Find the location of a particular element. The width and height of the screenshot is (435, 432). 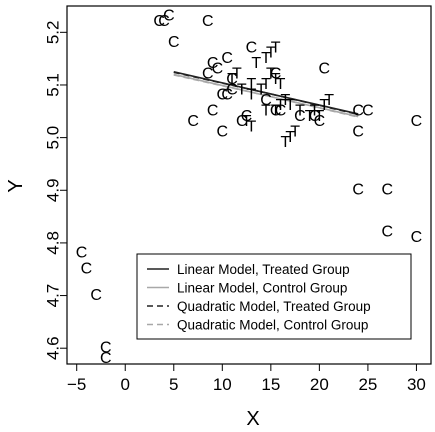

y-tick-label: 4.9 is located at coordinates (52, 190).